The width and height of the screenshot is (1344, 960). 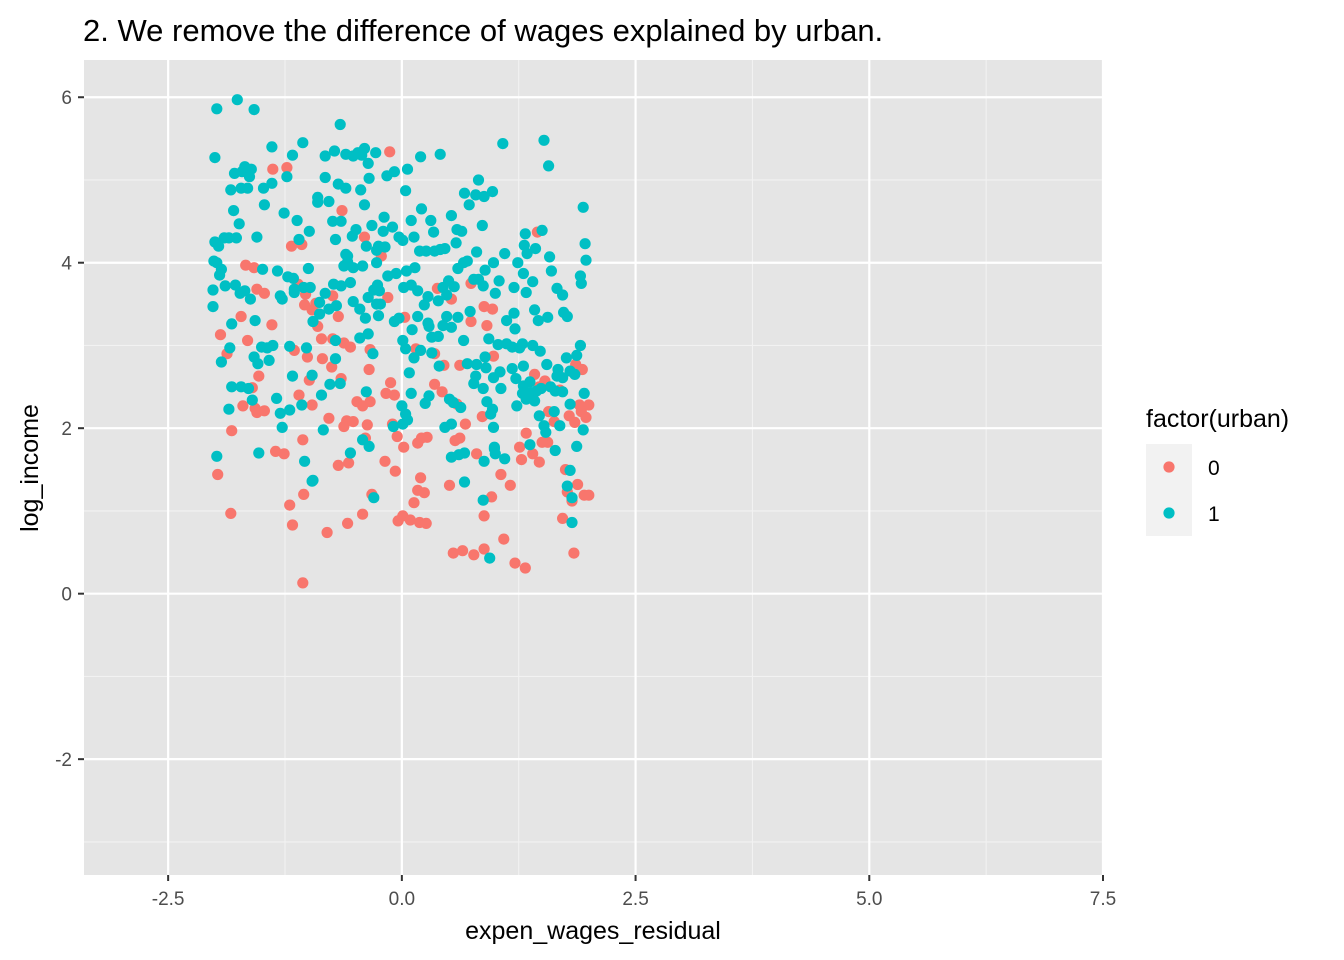 What do you see at coordinates (401, 341) in the screenshot?
I see `data-points` at bounding box center [401, 341].